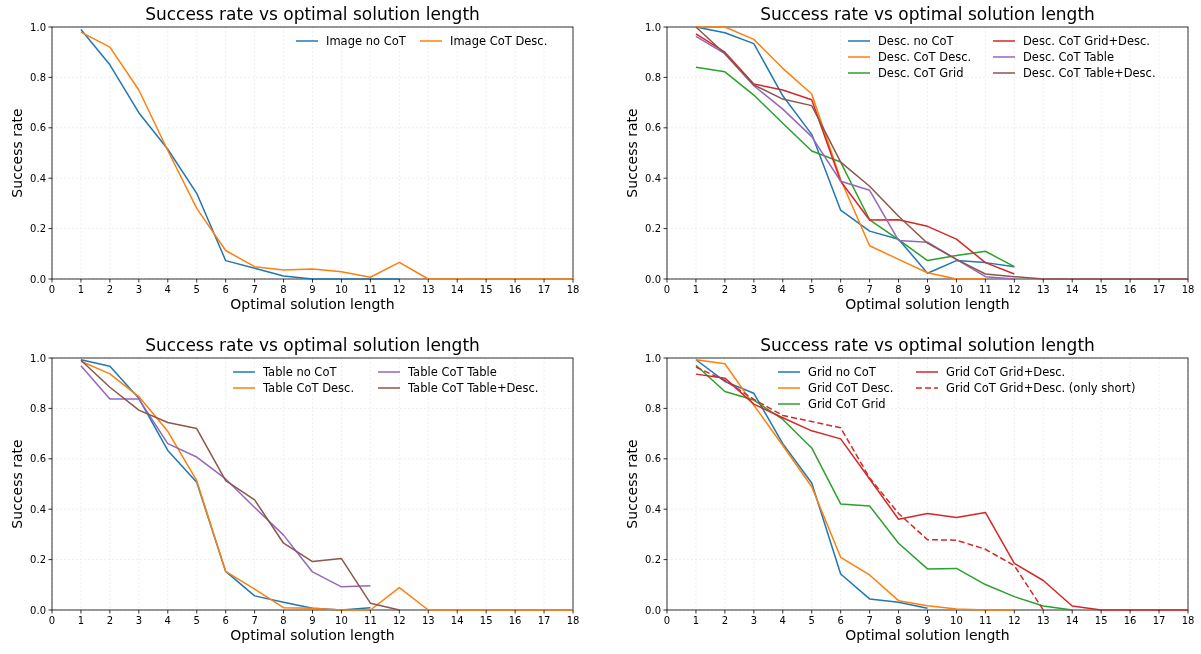  Describe the element at coordinates (1089, 73) in the screenshot. I see `legend-label: Desc. CoT Table+Desc.` at that location.